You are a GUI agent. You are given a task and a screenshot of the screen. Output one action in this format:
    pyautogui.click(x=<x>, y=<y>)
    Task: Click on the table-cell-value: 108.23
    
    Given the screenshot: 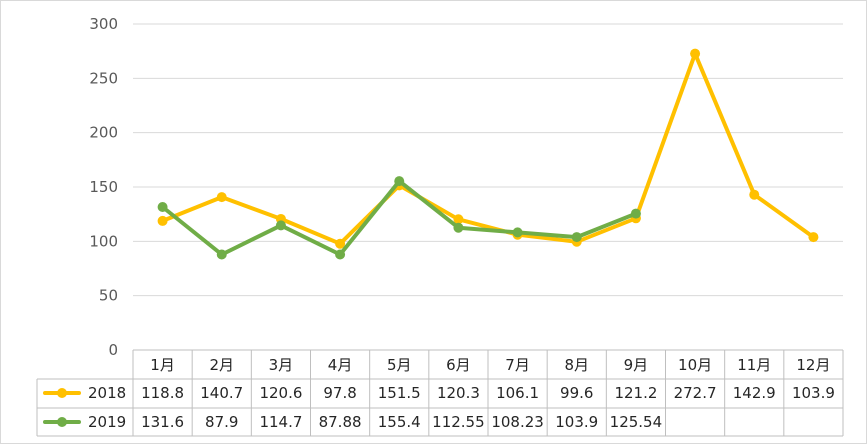 What is the action you would take?
    pyautogui.click(x=517, y=422)
    